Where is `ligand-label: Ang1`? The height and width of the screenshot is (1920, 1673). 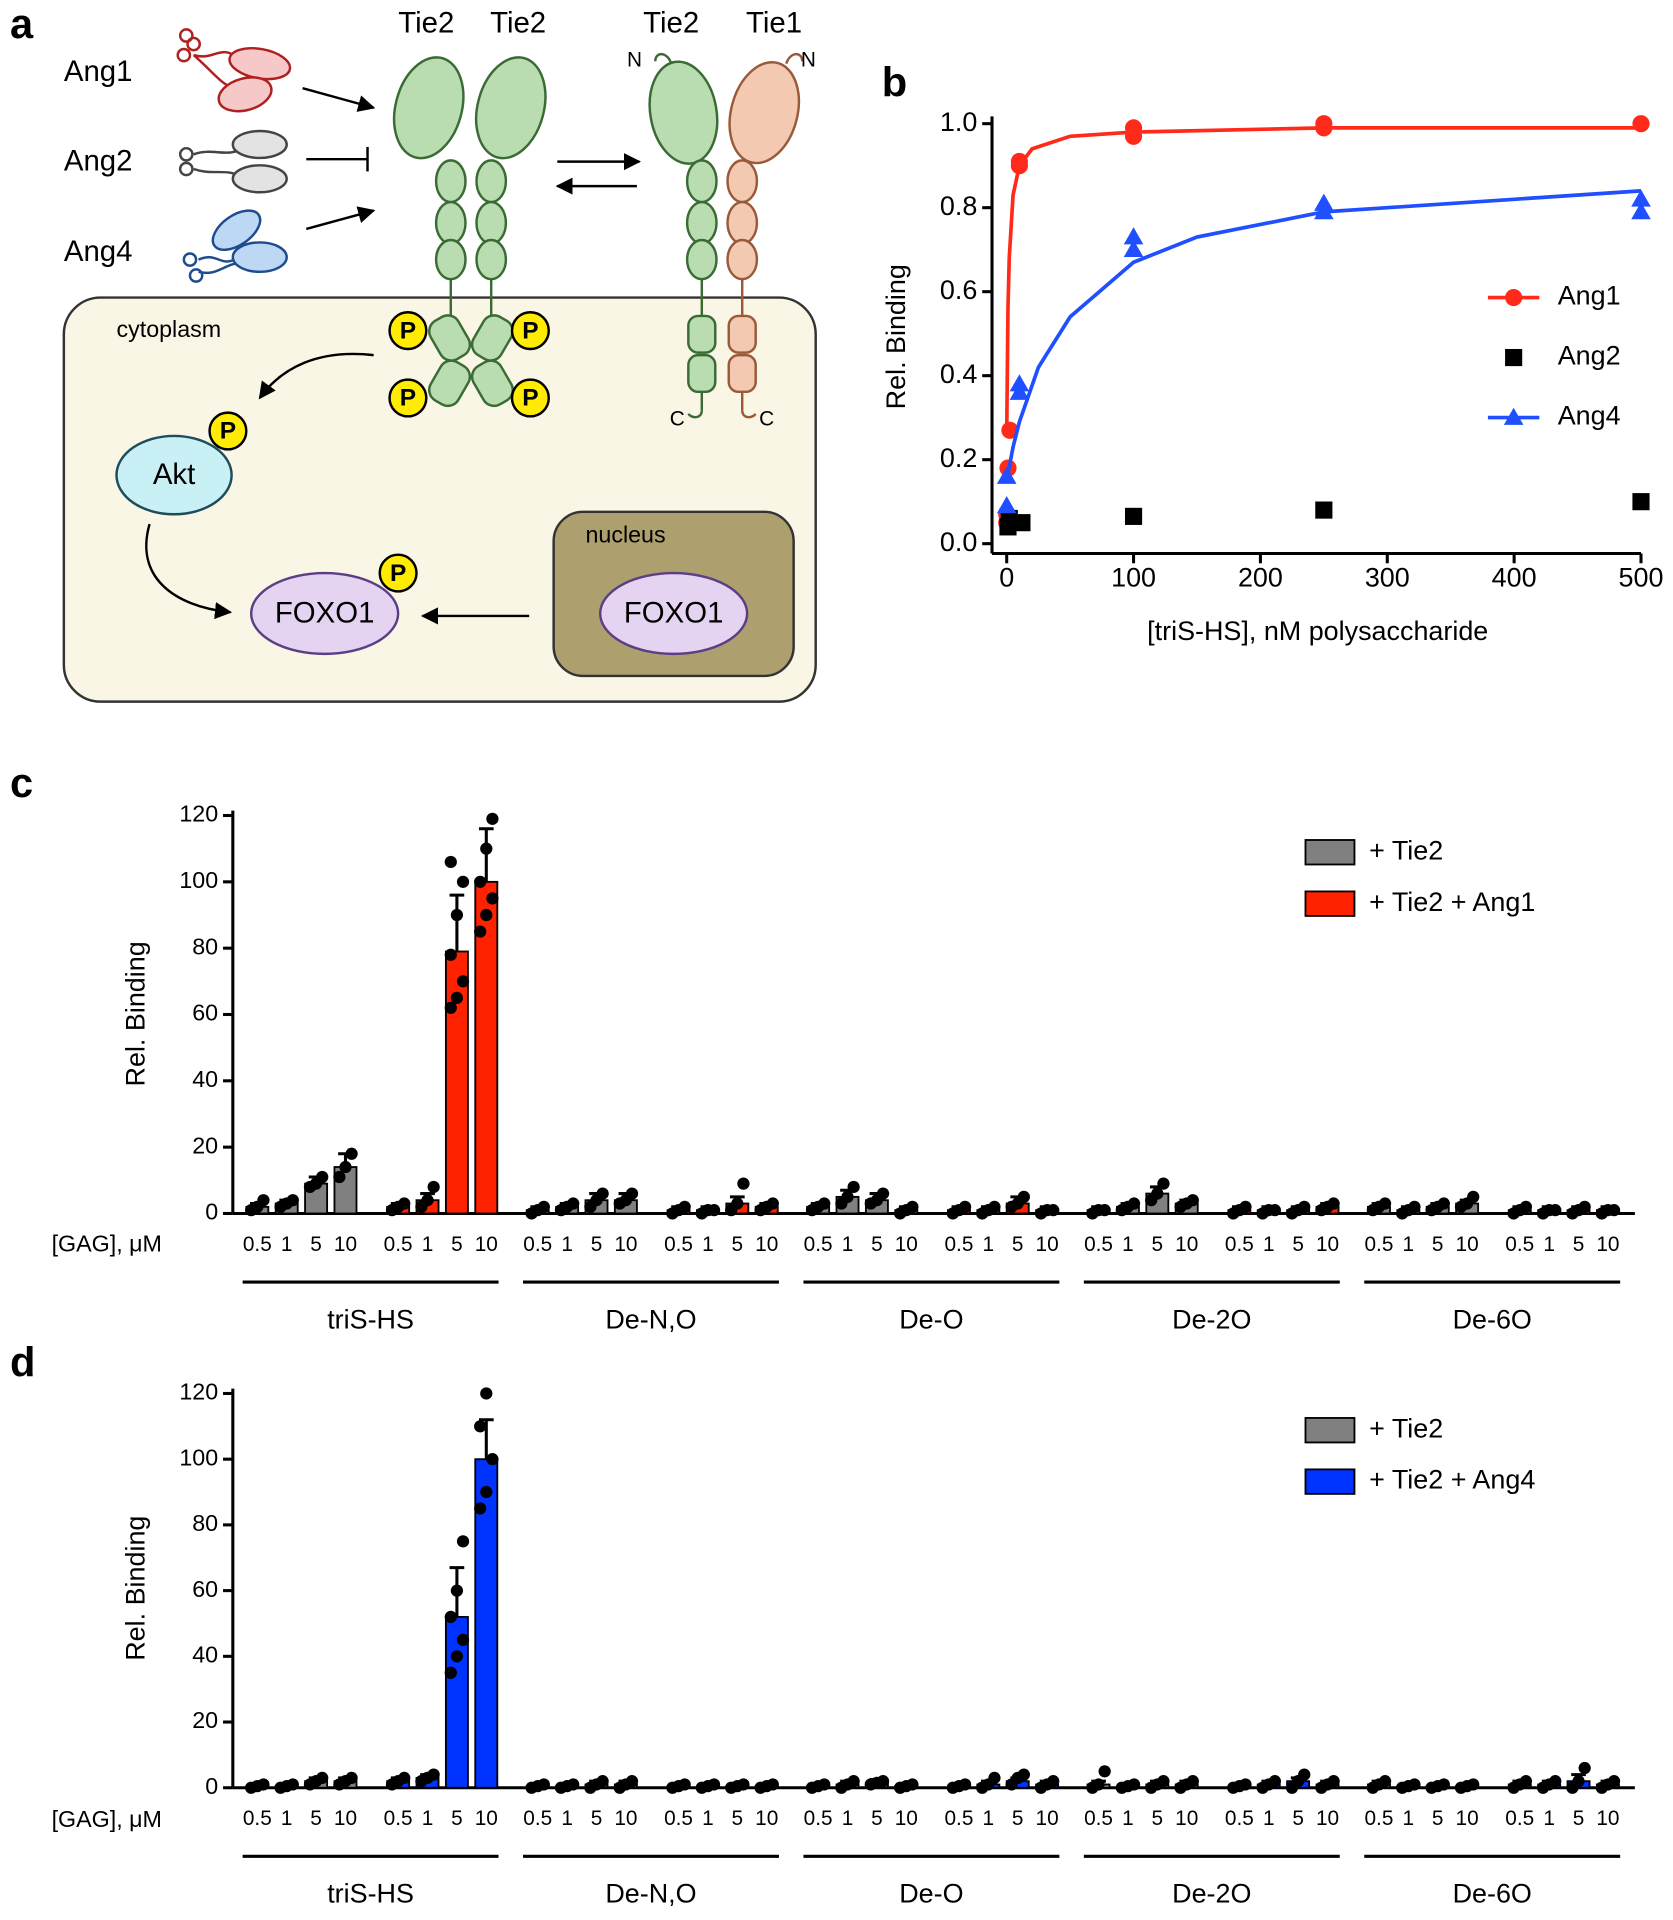 ligand-label: Ang1 is located at coordinates (98, 71).